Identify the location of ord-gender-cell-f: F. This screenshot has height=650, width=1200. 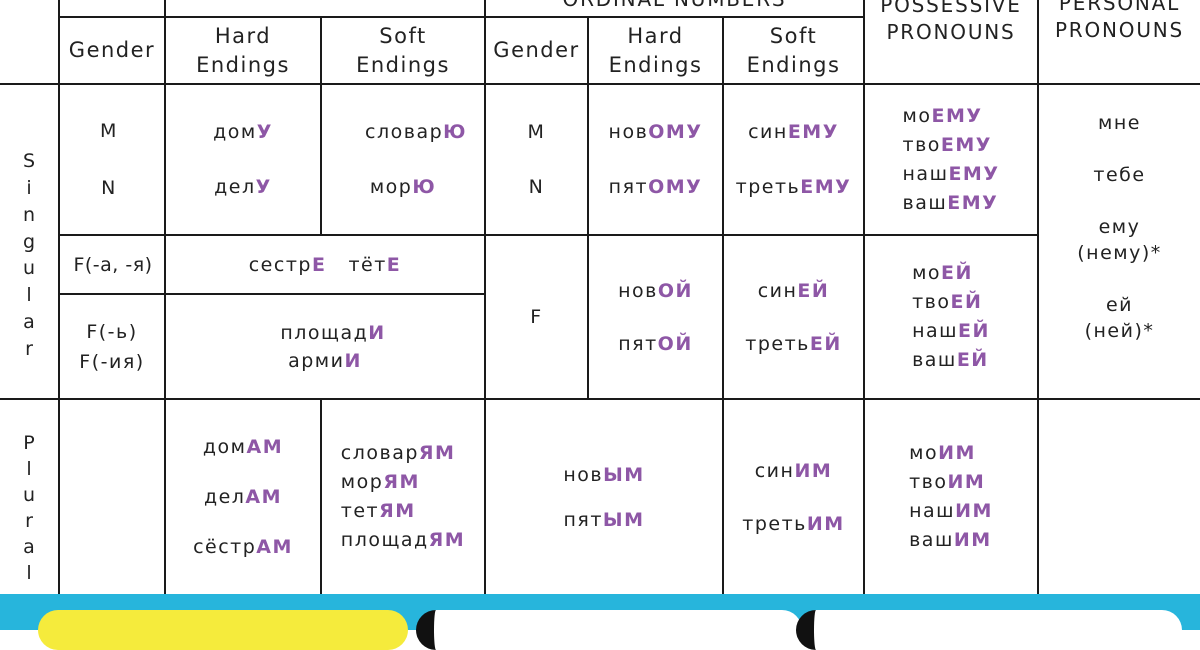
(536, 317).